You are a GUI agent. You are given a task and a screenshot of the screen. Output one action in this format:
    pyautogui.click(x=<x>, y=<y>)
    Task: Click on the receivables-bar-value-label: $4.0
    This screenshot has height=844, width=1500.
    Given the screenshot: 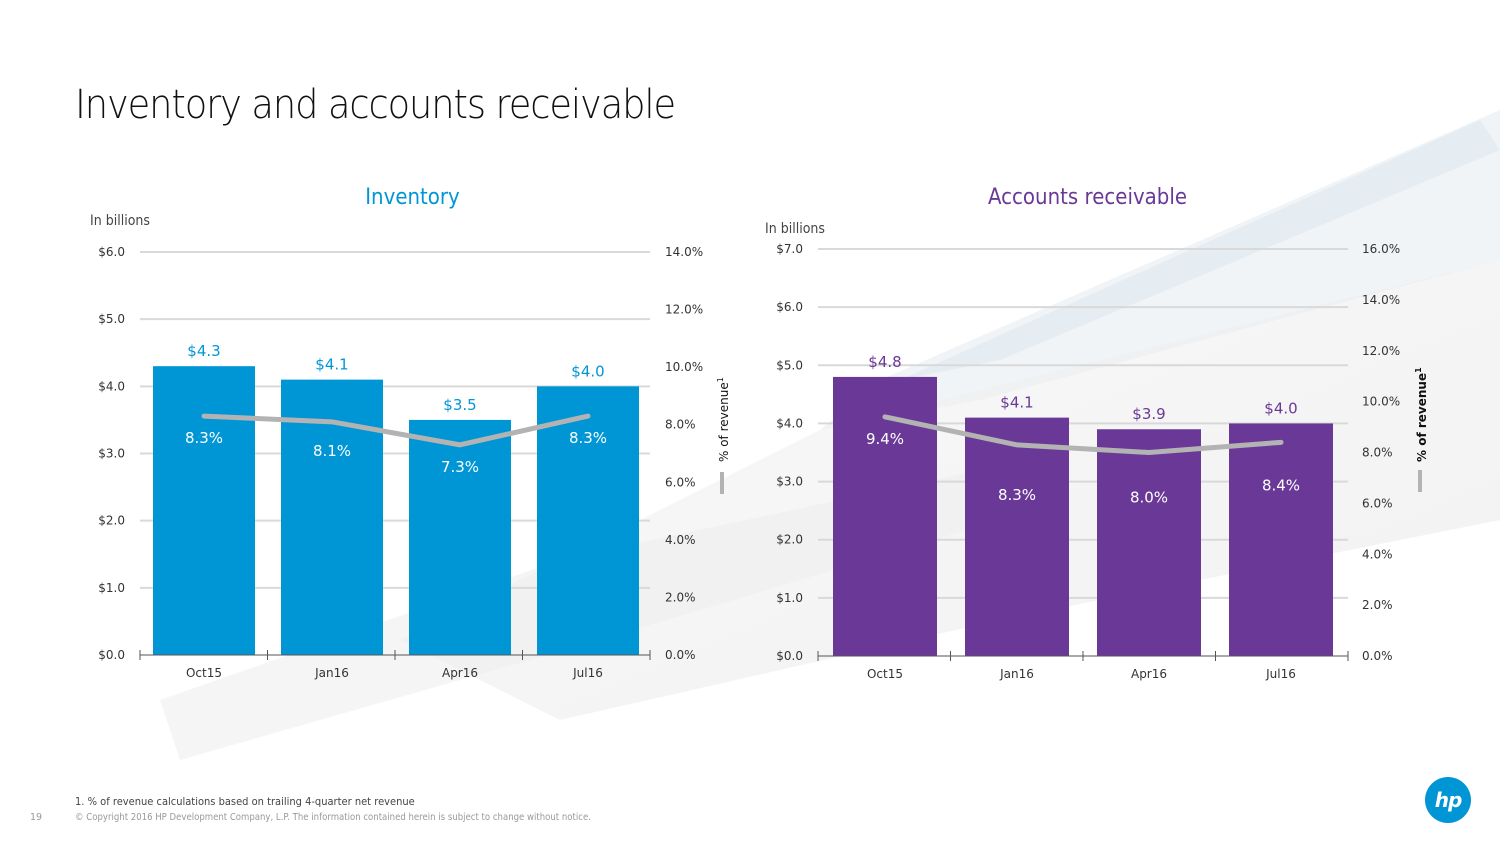 What is the action you would take?
    pyautogui.click(x=1280, y=408)
    